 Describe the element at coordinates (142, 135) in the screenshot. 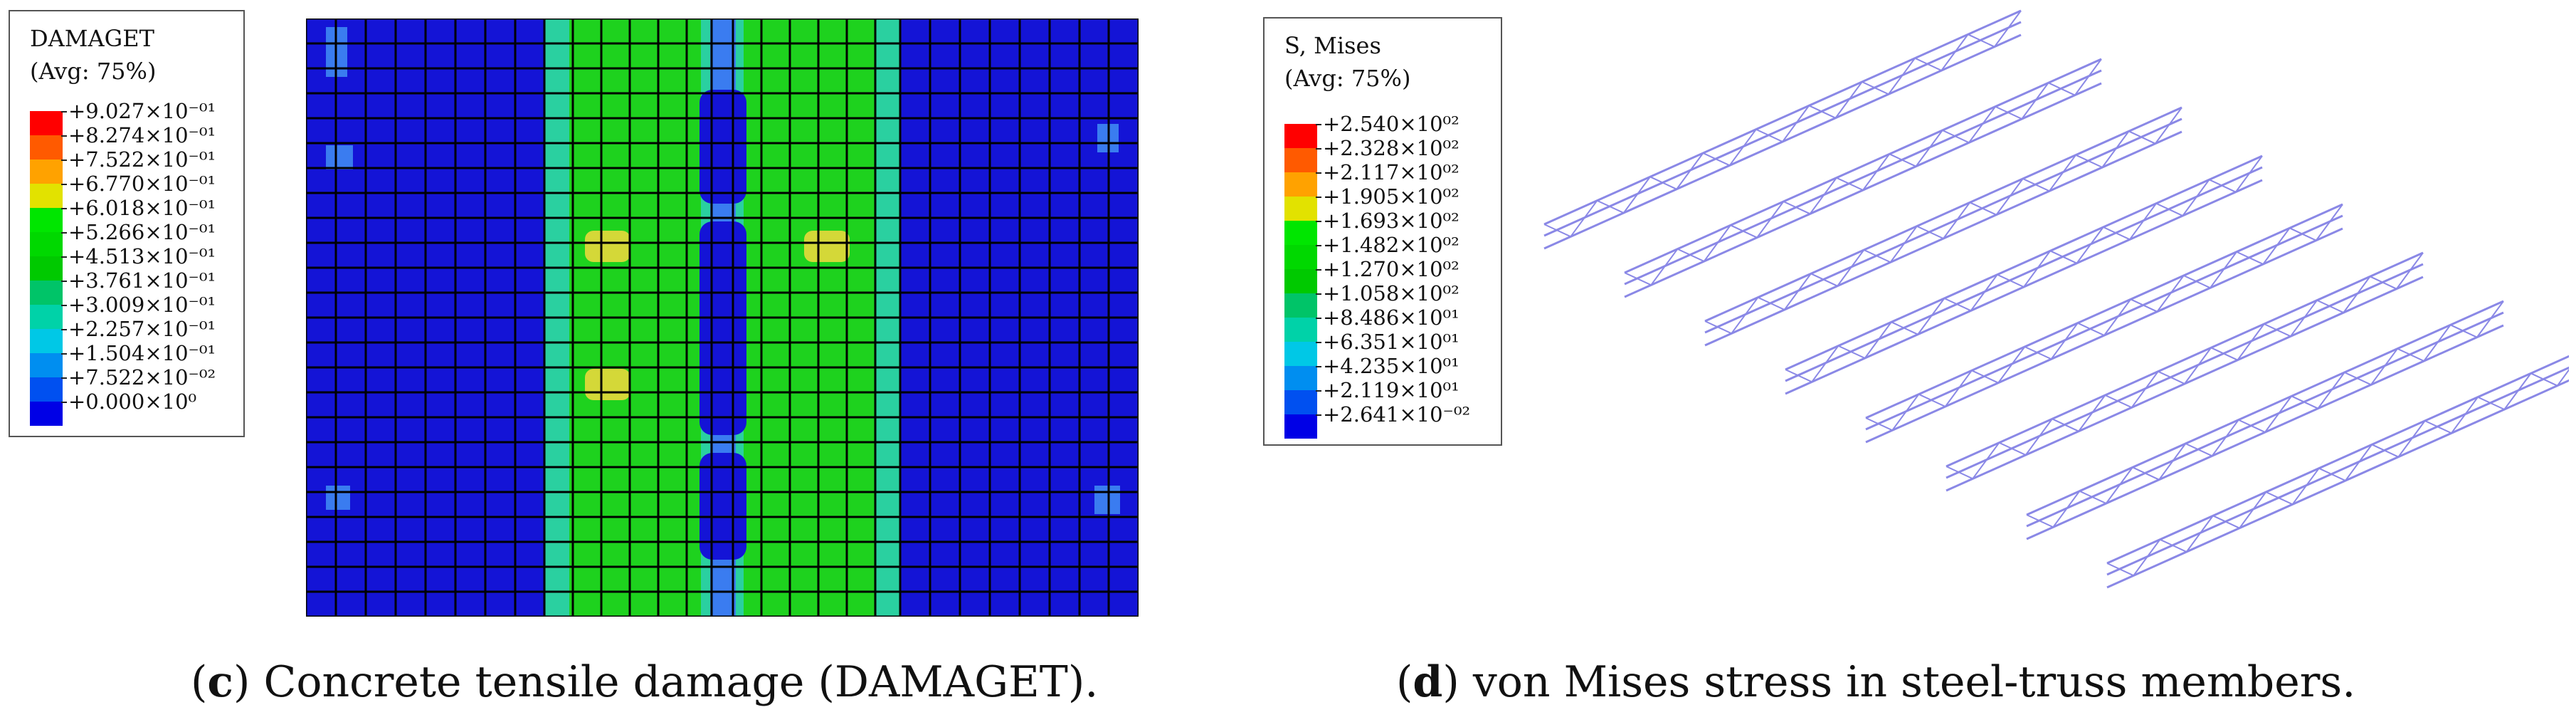

I see `legend-tick-label: +8.274×10⁻⁰¹` at that location.